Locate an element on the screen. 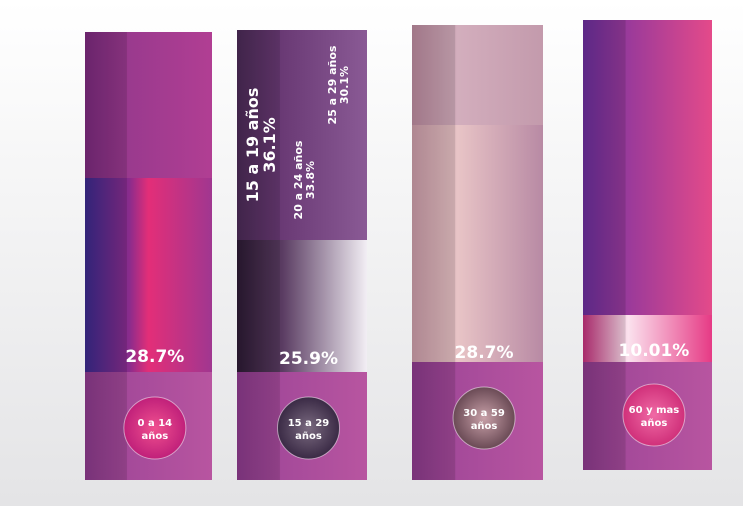  breakdown-label: 25 a 29 años is located at coordinates (332, 84).